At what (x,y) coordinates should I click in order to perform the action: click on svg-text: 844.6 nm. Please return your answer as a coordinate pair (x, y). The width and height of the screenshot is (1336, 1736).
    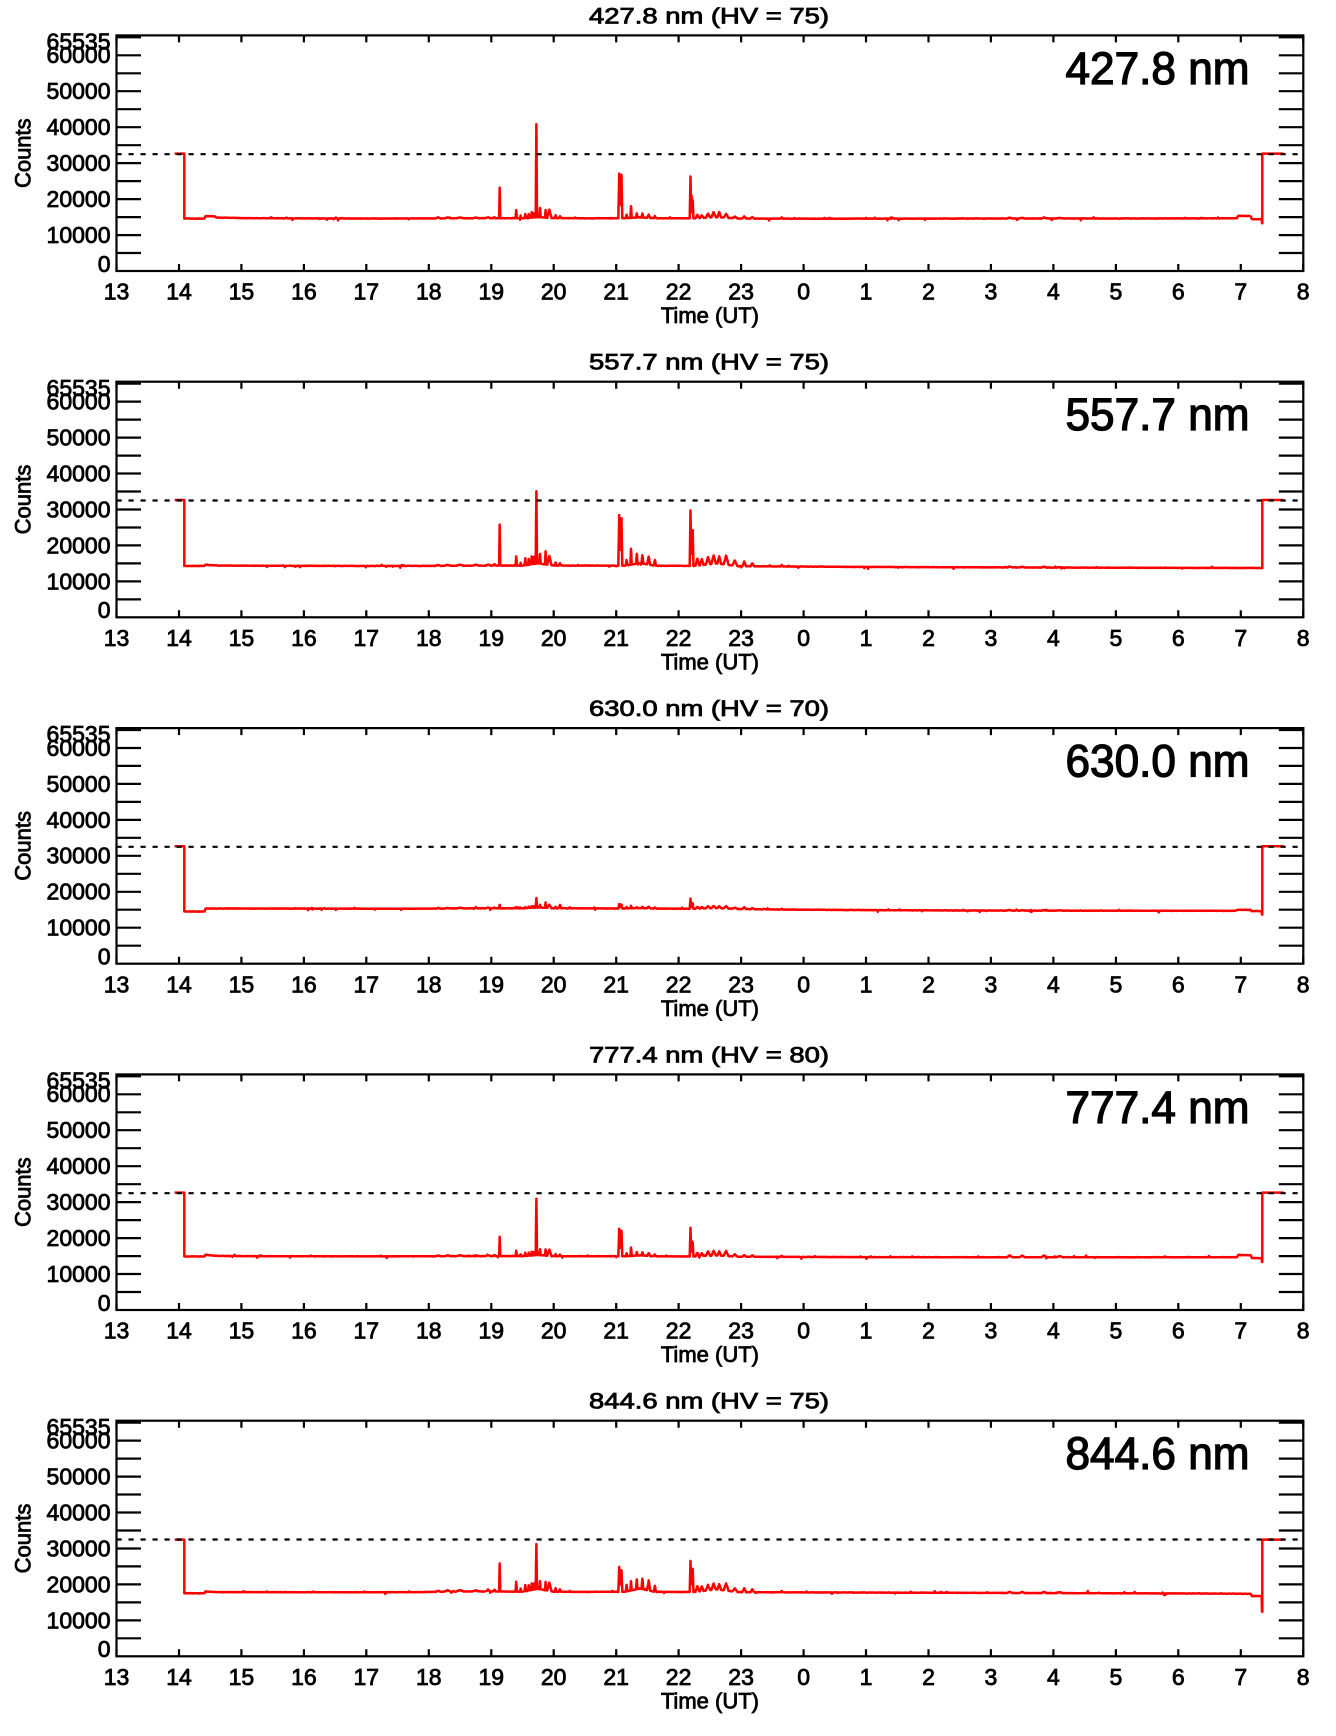
    Looking at the image, I should click on (1158, 1453).